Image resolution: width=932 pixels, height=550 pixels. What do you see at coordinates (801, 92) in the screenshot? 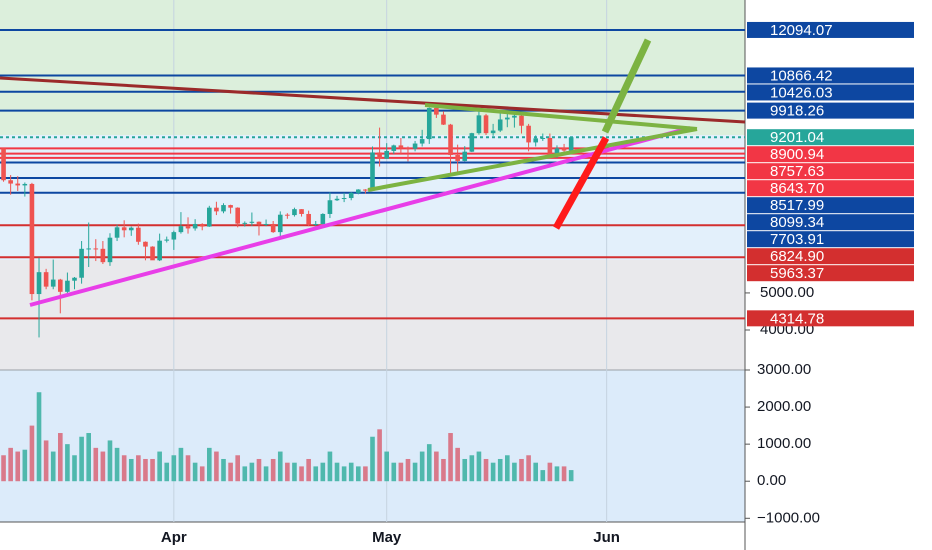
I see `price-tag-label: 10426.03` at bounding box center [801, 92].